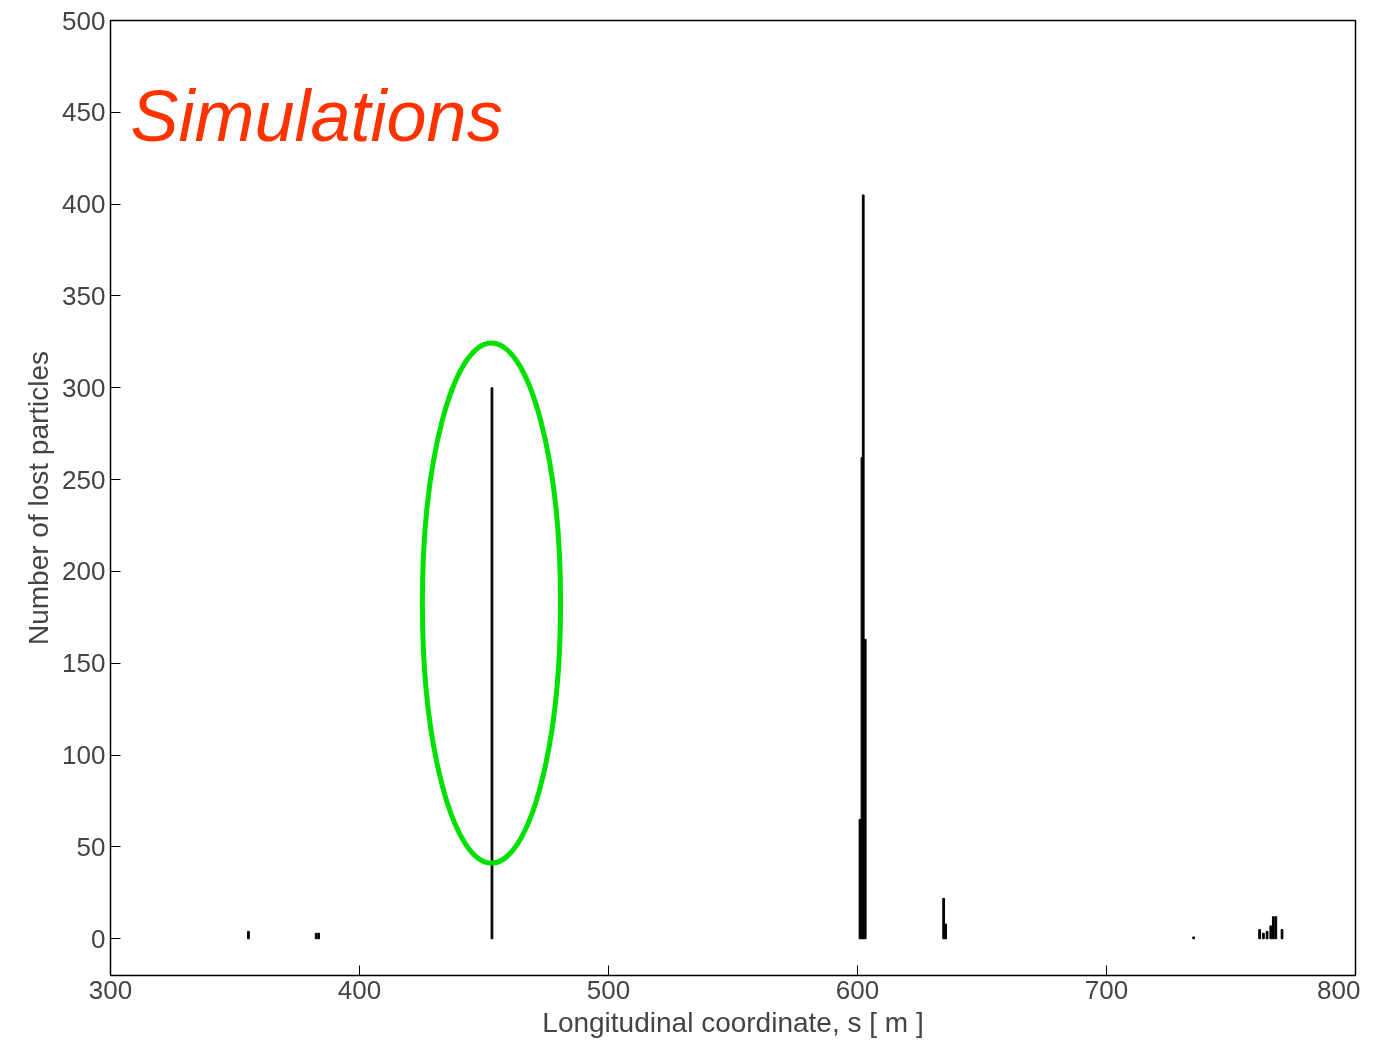  I want to click on y-tick-label: 250, so click(84, 479).